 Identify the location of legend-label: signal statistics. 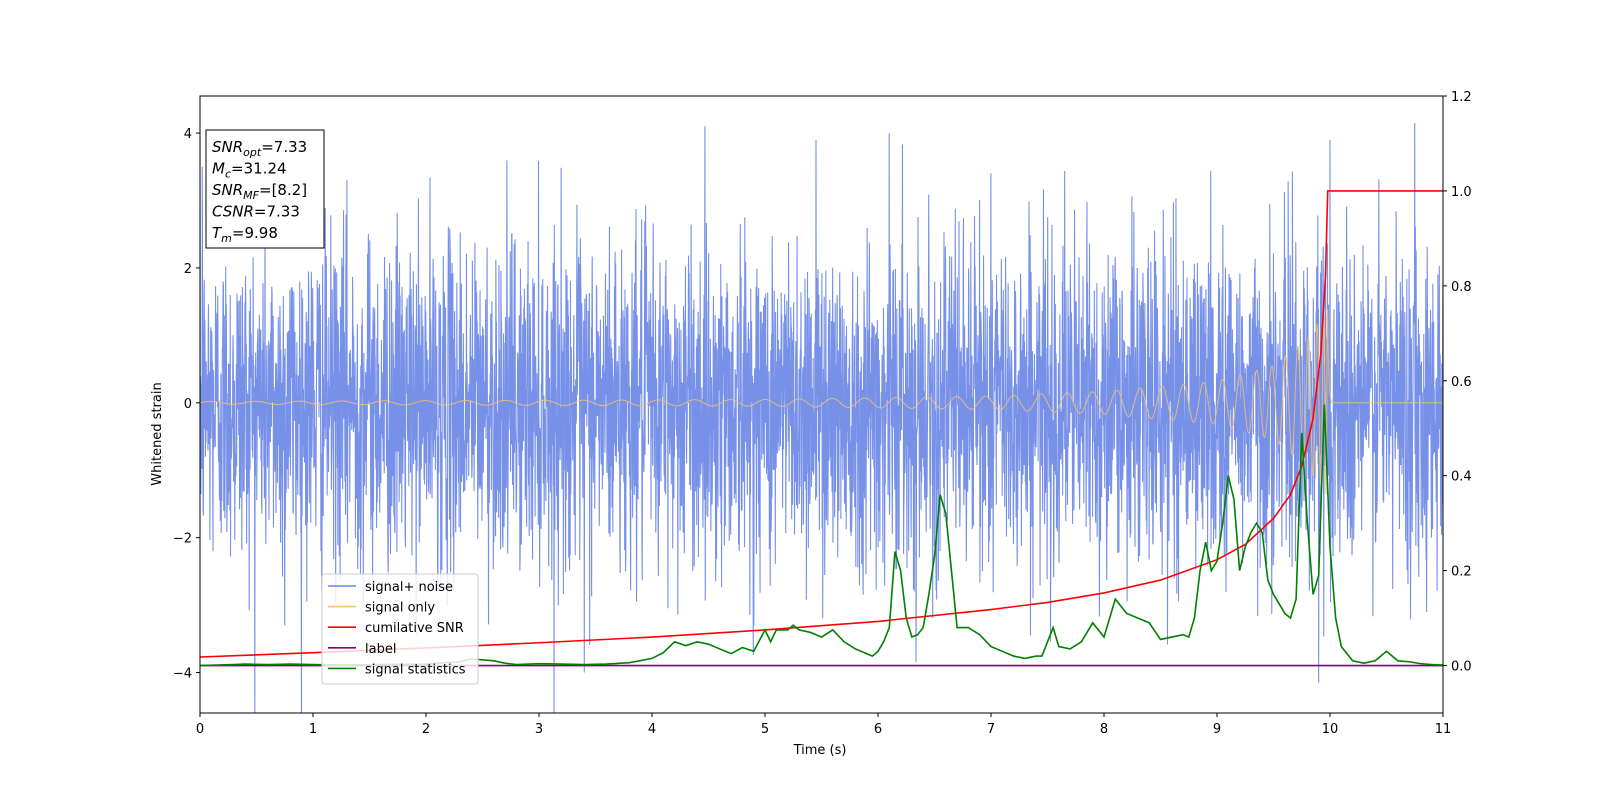
(415, 669).